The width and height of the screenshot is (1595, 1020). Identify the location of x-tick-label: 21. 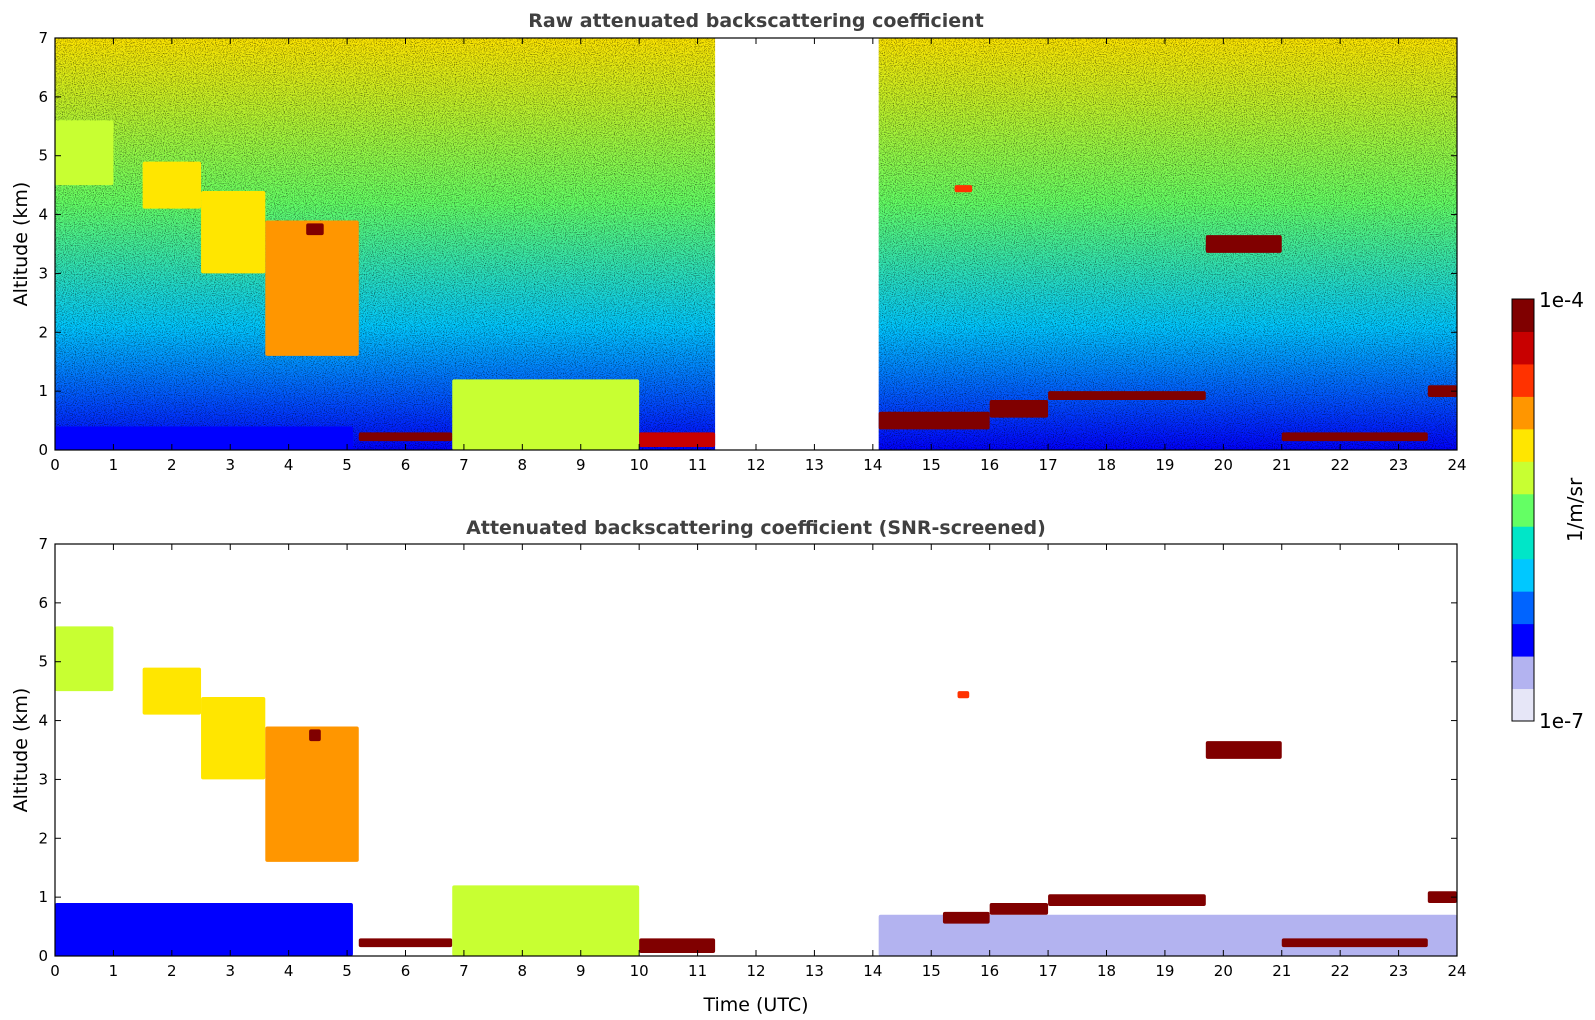
(1281, 465).